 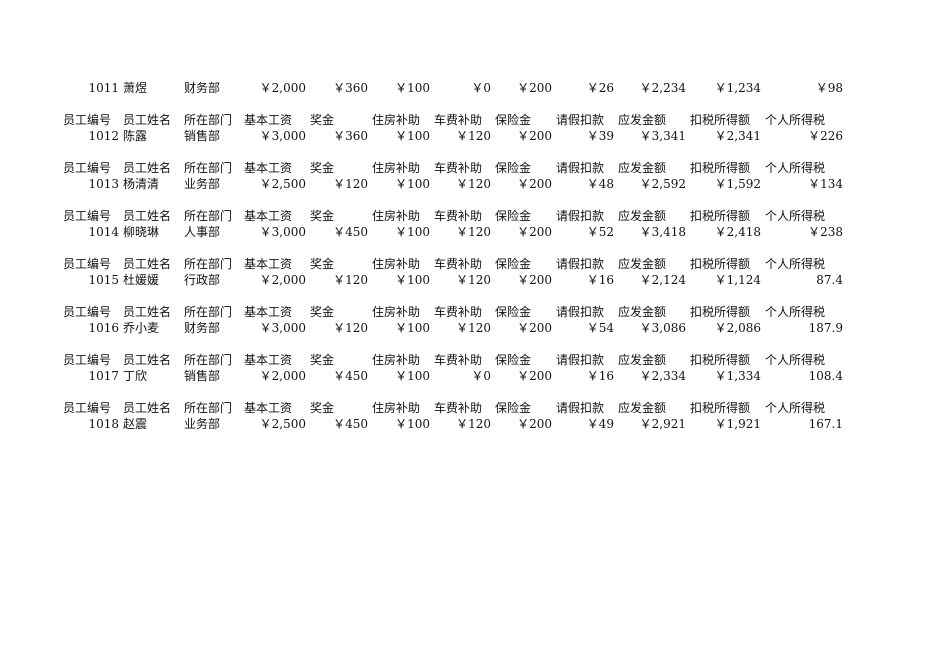 I want to click on cell-base-salary: ￥2,000, so click(x=282, y=88).